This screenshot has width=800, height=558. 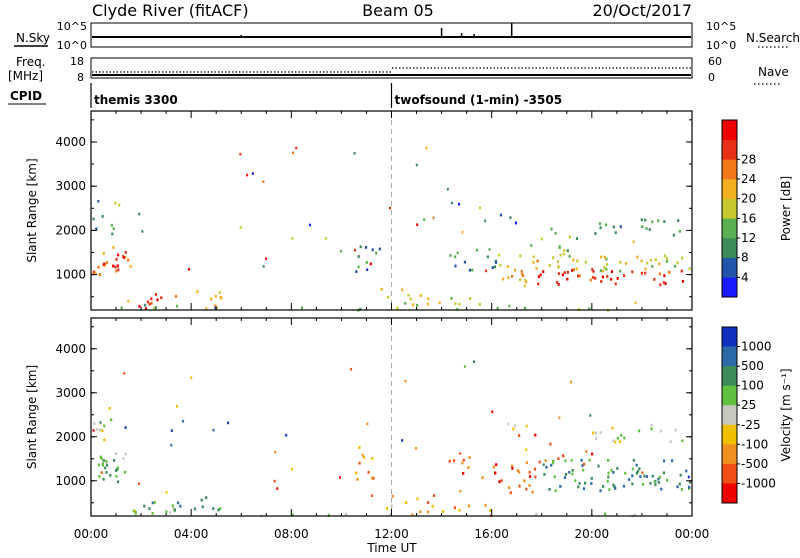 I want to click on nsky-tick-top: 10^5, so click(x=72, y=26).